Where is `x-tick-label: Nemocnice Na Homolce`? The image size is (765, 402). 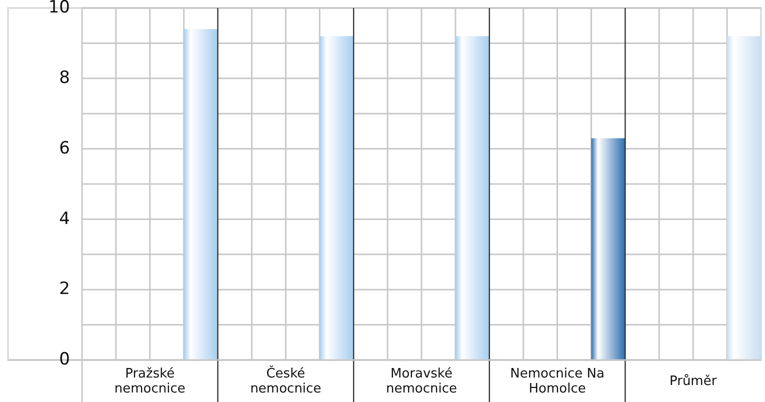
x-tick-label: Nemocnice Na Homolce is located at coordinates (557, 381).